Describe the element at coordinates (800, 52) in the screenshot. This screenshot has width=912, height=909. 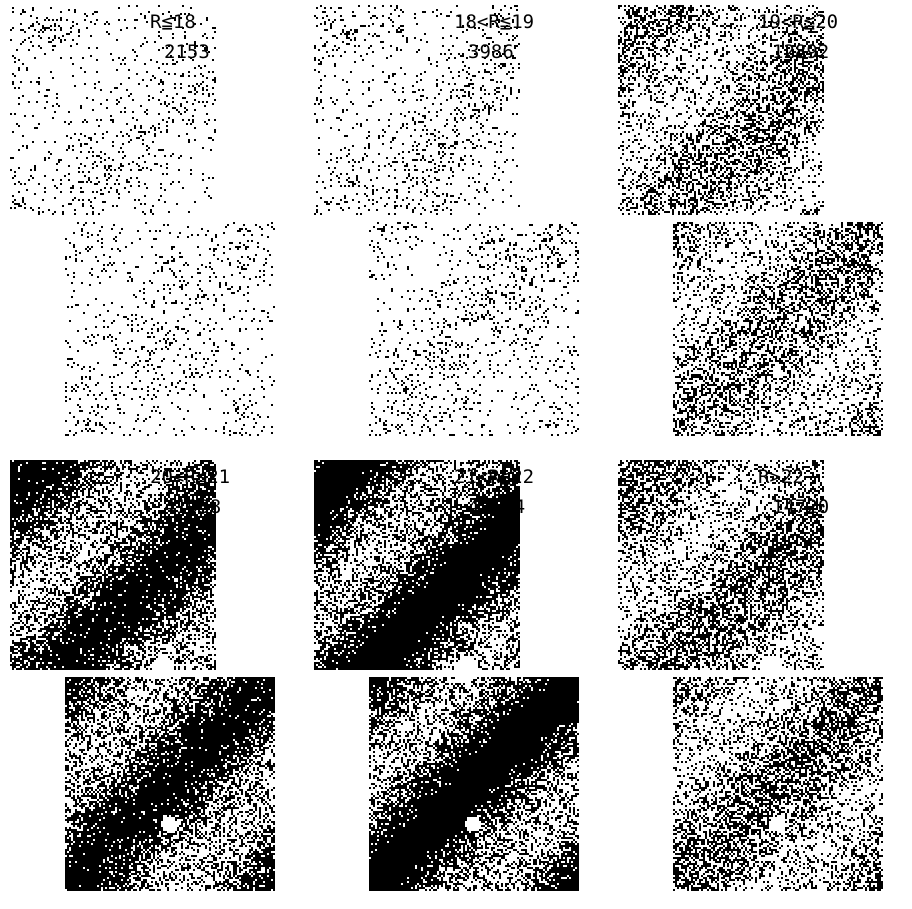
I see `source-count: 12892` at that location.